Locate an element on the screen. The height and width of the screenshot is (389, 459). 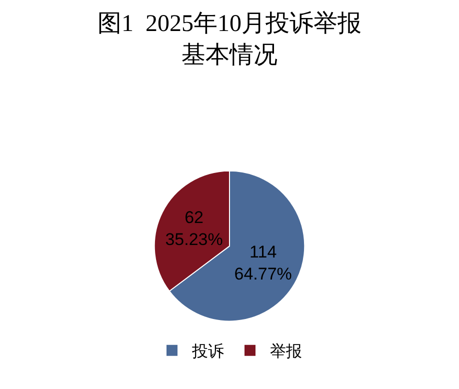
legend-label: 举报 is located at coordinates (286, 351).